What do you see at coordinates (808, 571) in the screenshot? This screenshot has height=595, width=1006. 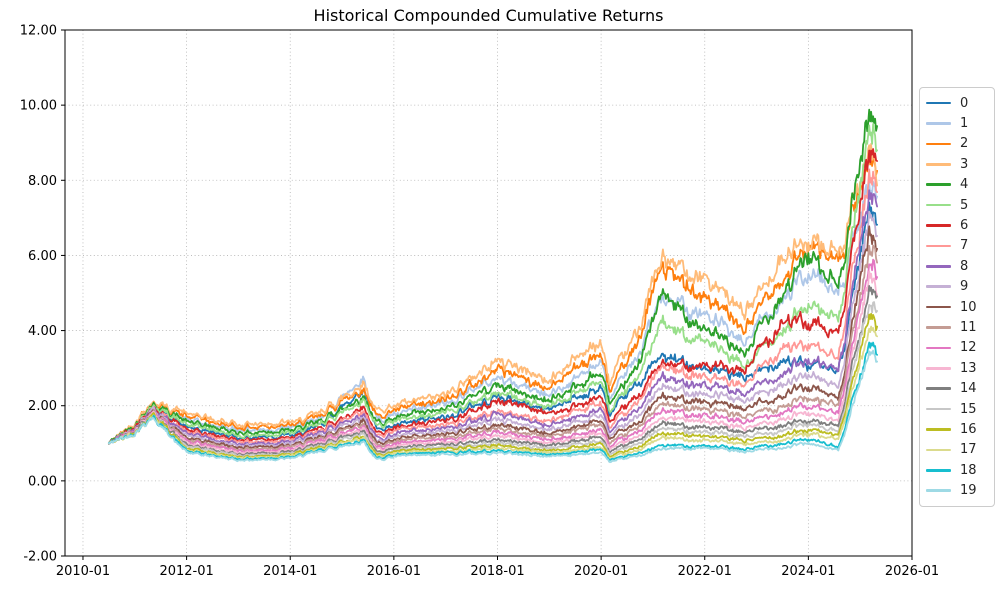 I see `x-tick-label: 2024-01` at bounding box center [808, 571].